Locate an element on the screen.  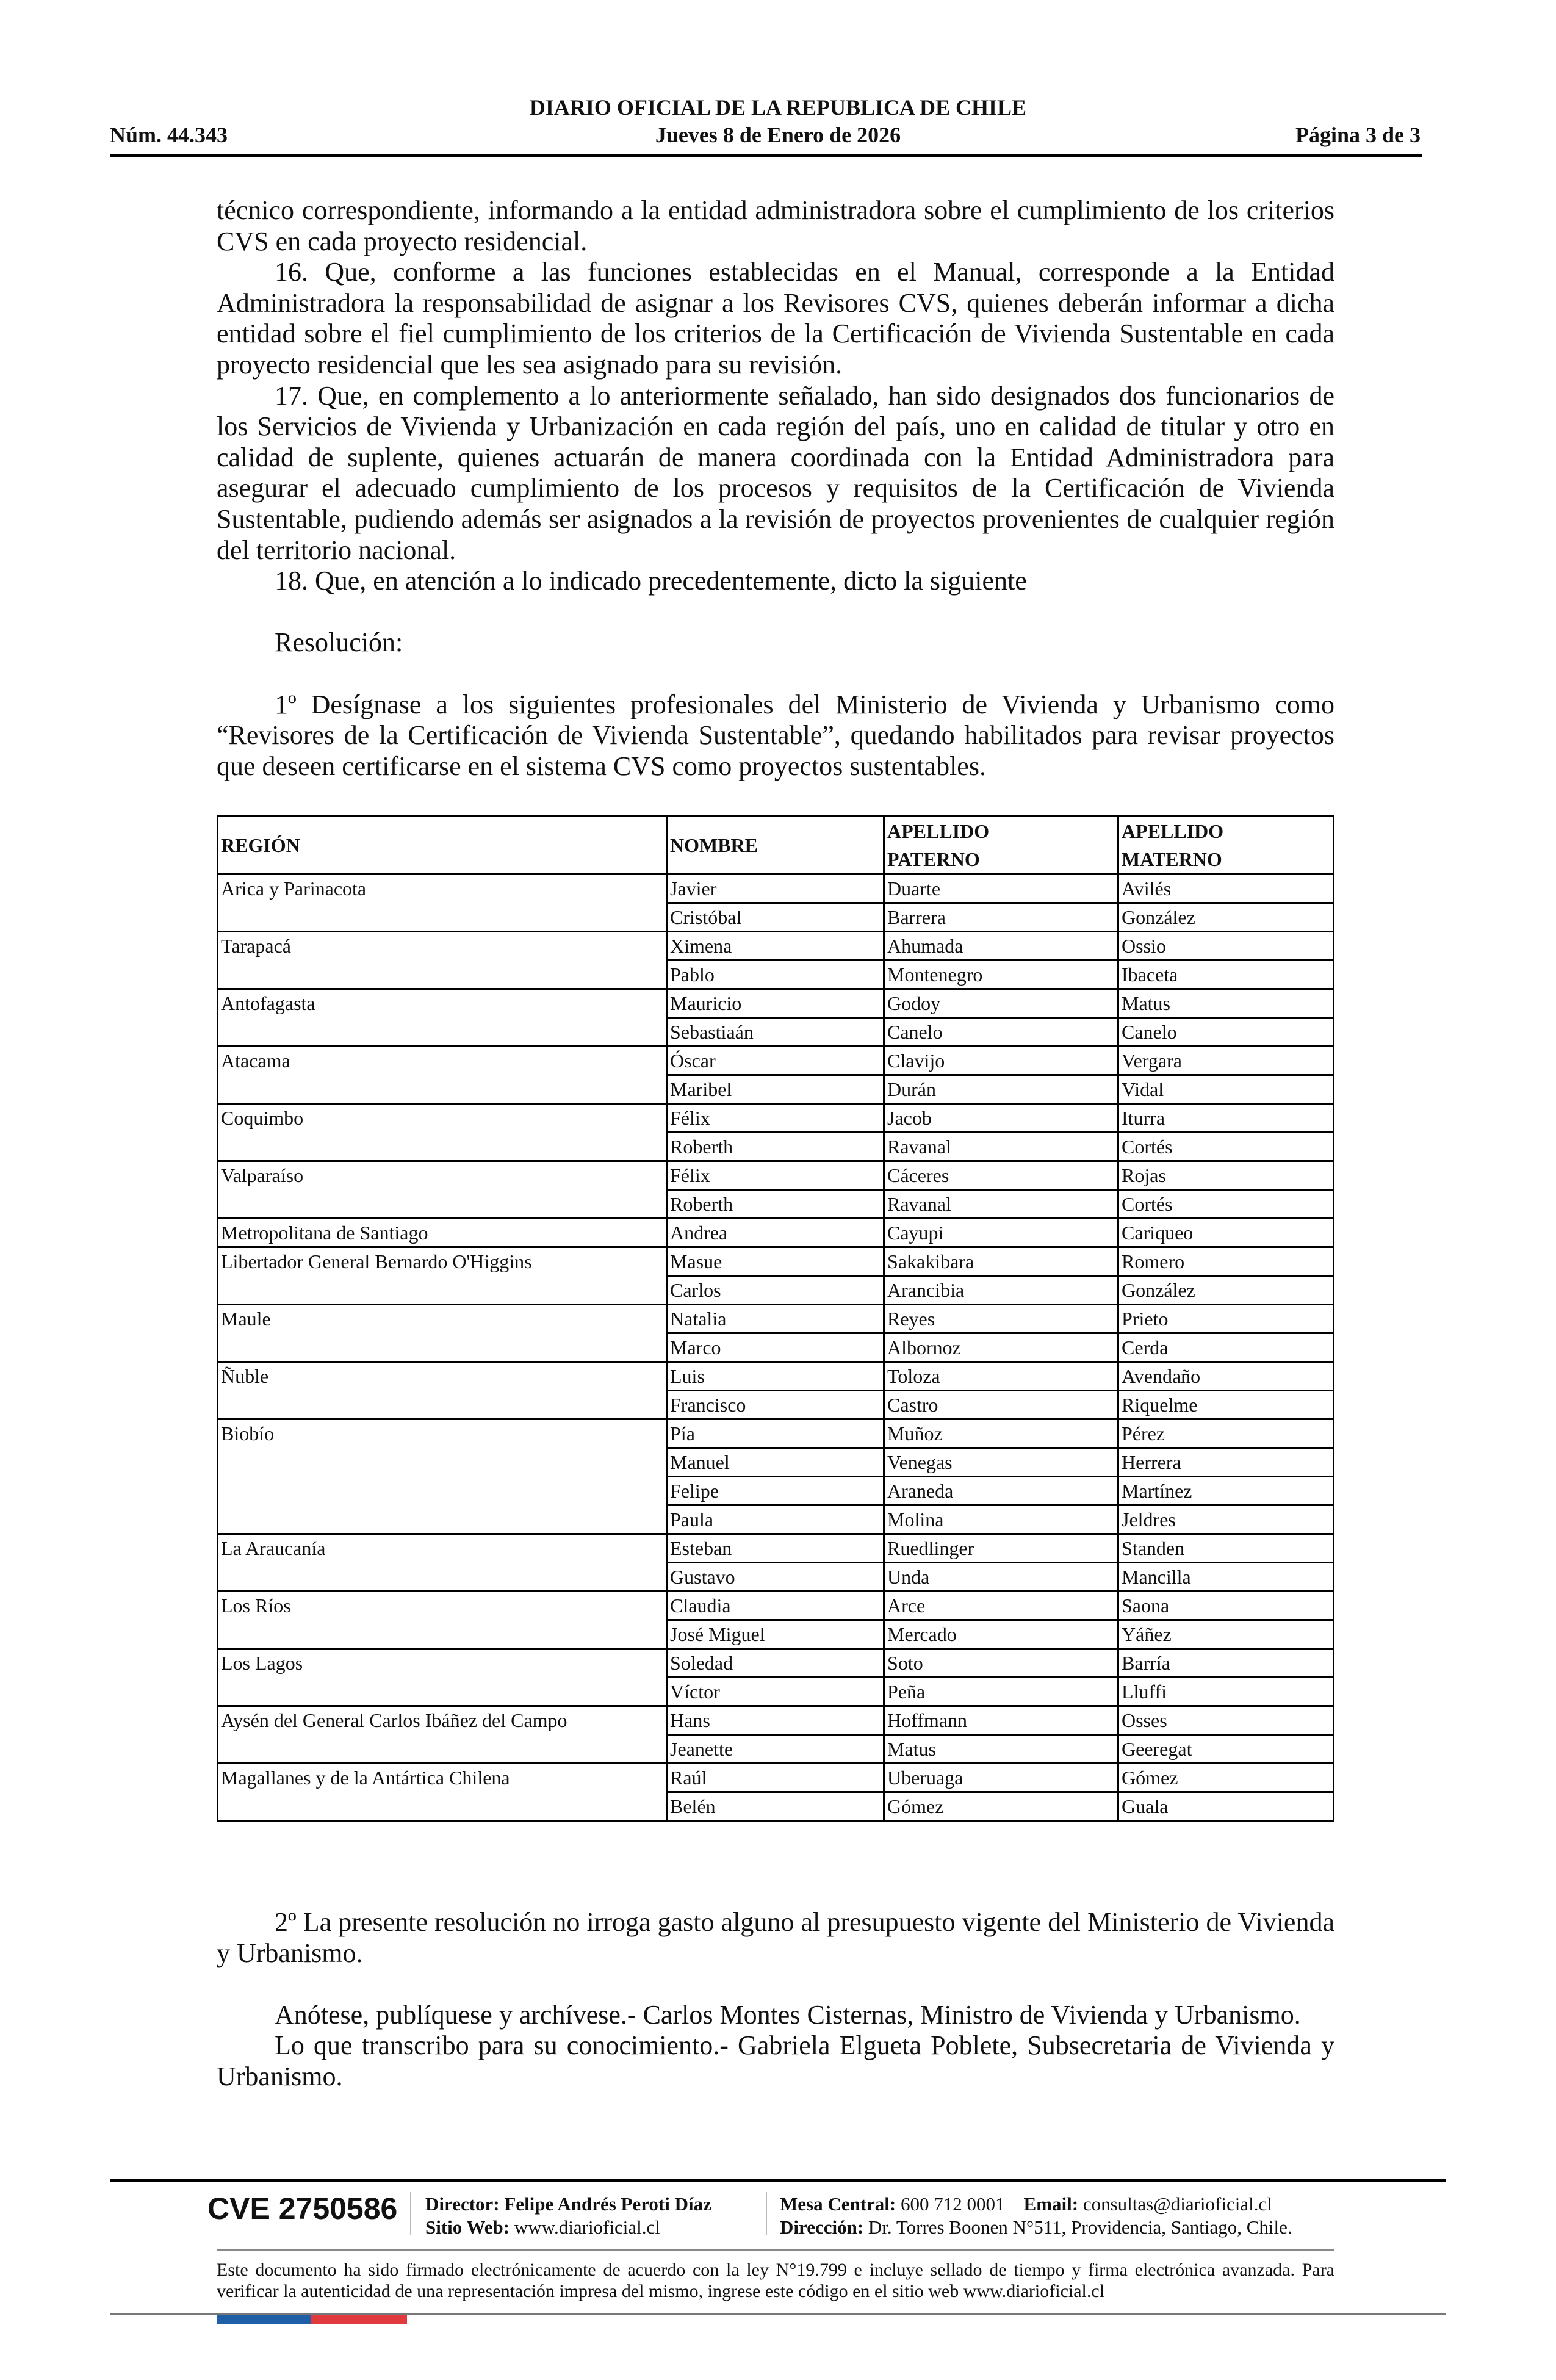
table-row: Los Ríos Claudia Arce Saona is located at coordinates (775, 1620).